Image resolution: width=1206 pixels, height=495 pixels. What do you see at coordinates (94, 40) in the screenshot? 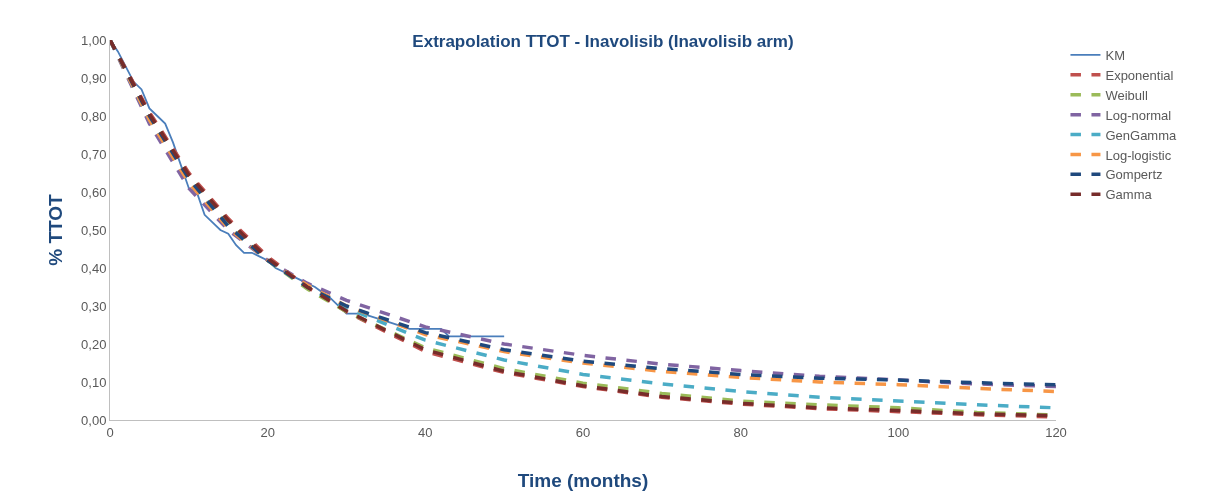
I see `y-tick-label: 1,00` at bounding box center [94, 40].